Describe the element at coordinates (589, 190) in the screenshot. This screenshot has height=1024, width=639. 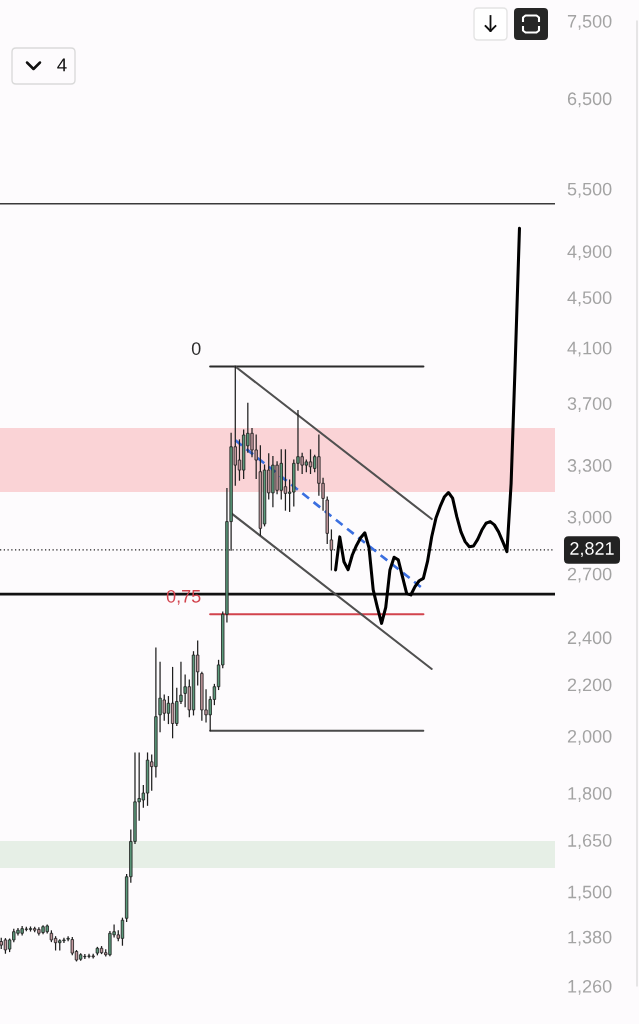
I see `y-tick-label: 5,500` at that location.